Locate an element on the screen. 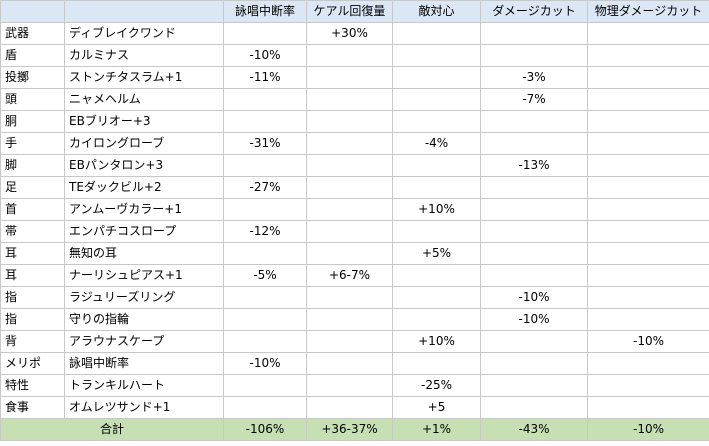 The image size is (709, 446). physical-damage-taken-cell: -10% is located at coordinates (648, 341).